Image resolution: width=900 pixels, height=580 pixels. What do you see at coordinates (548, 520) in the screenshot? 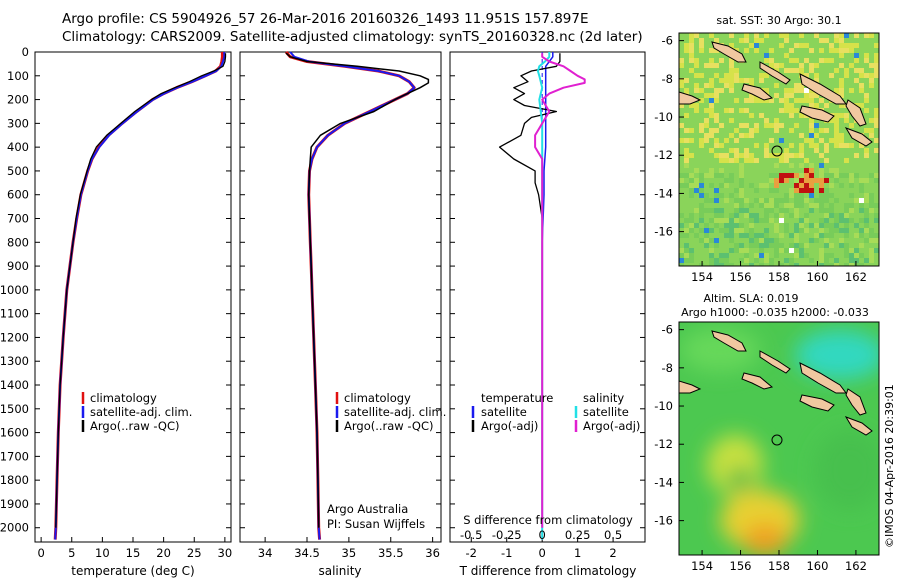
I see `s-difference-label: S difference from climatology` at bounding box center [548, 520].